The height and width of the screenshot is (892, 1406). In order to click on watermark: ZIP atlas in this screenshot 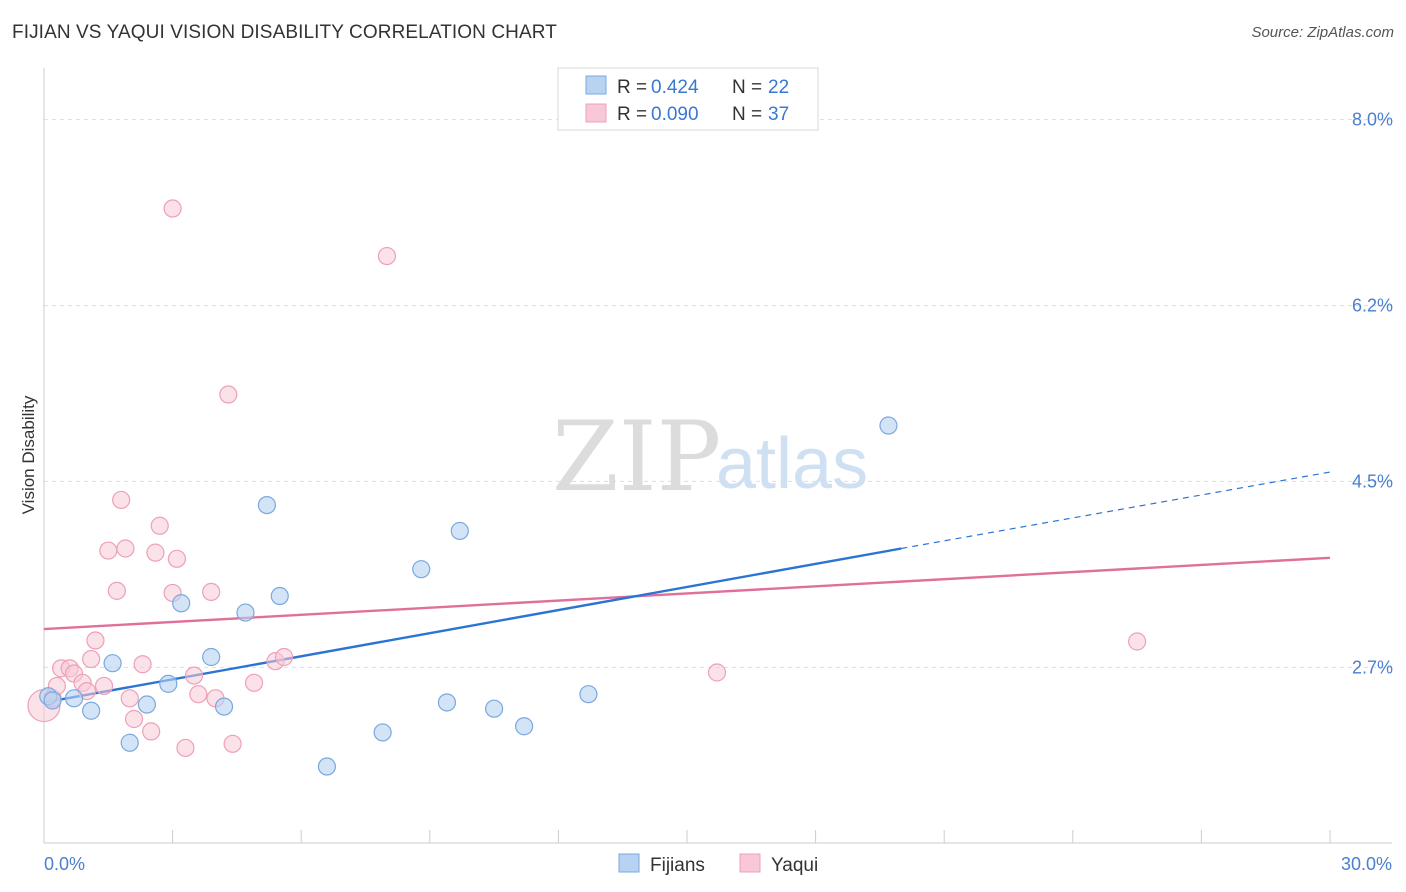, I will do `click(710, 457)`.